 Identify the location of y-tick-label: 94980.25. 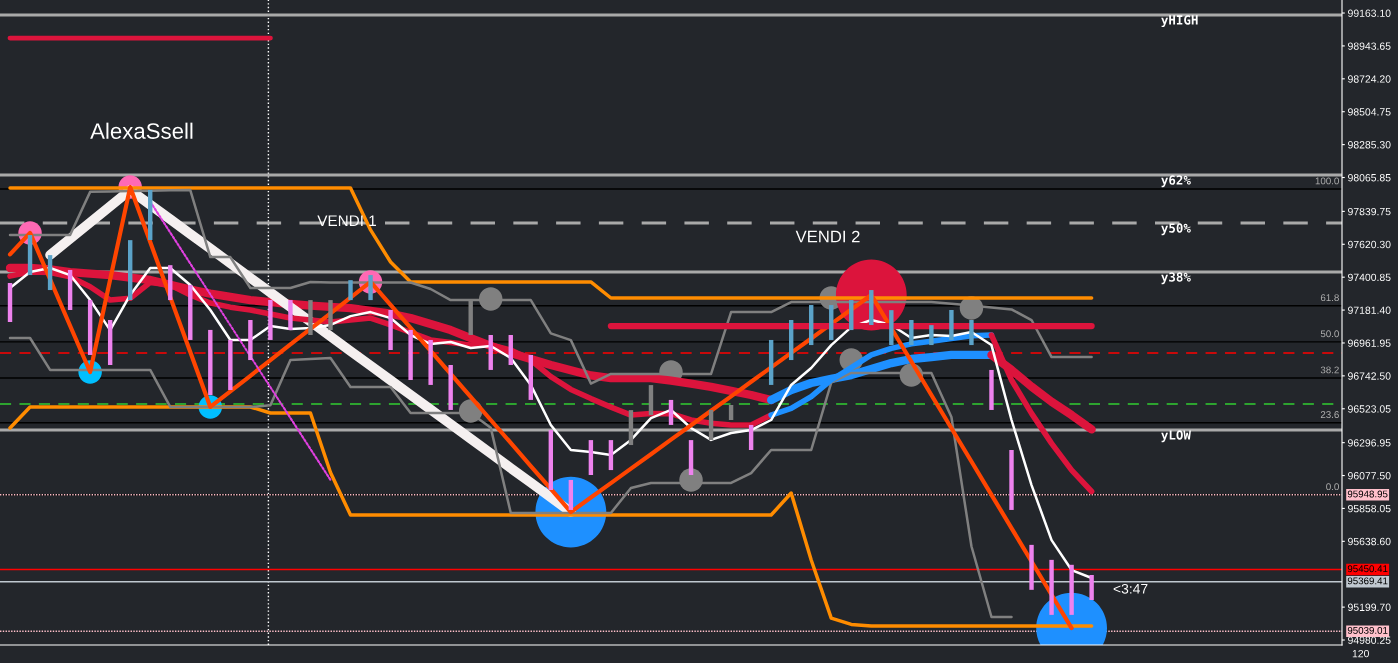
(1369, 640).